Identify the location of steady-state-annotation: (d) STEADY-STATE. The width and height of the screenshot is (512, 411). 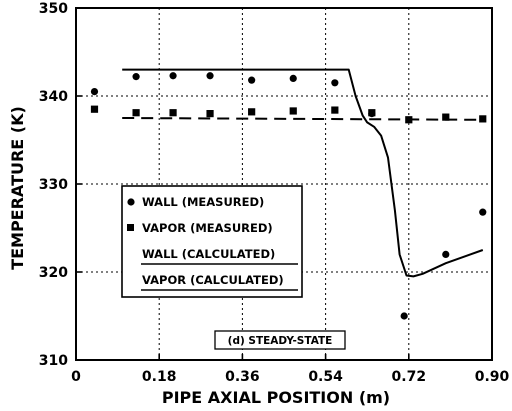
(280, 340).